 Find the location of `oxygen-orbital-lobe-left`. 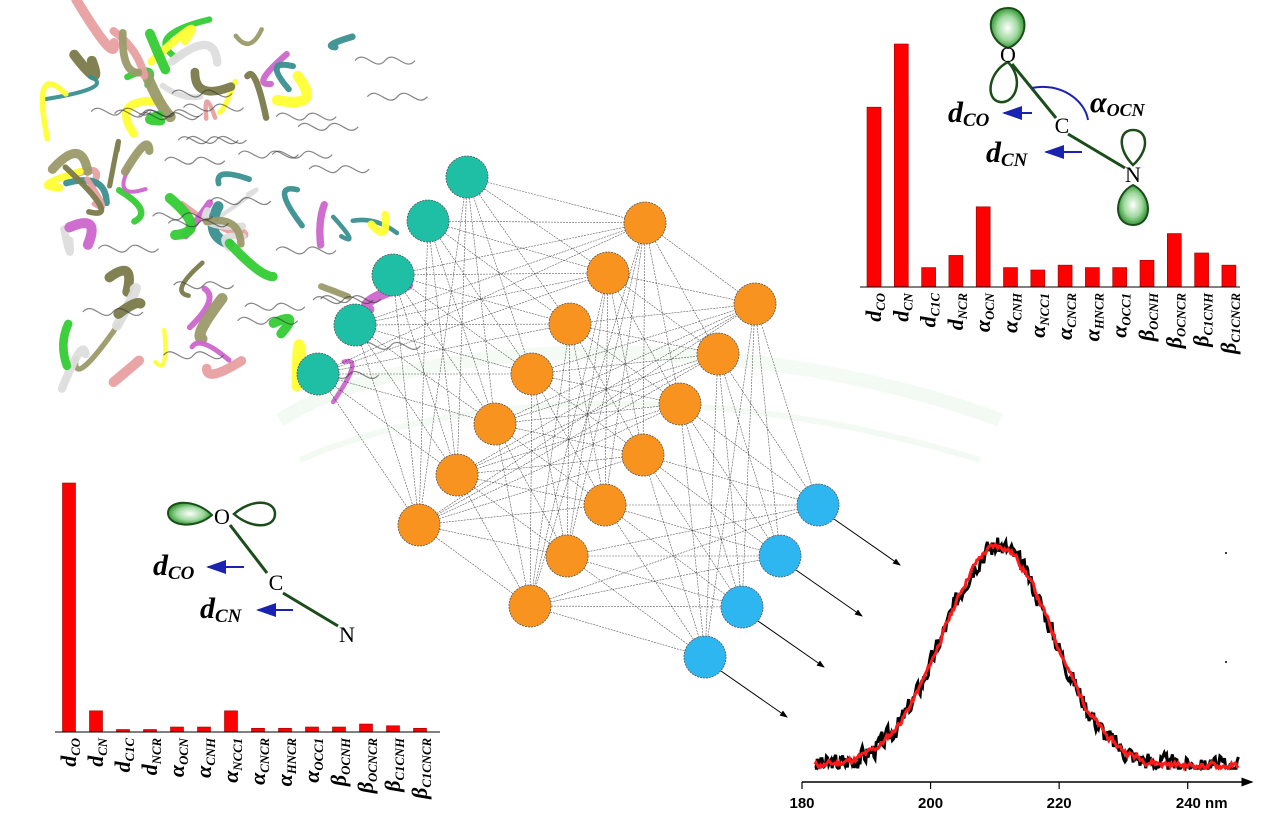

oxygen-orbital-lobe-left is located at coordinates (190, 513).